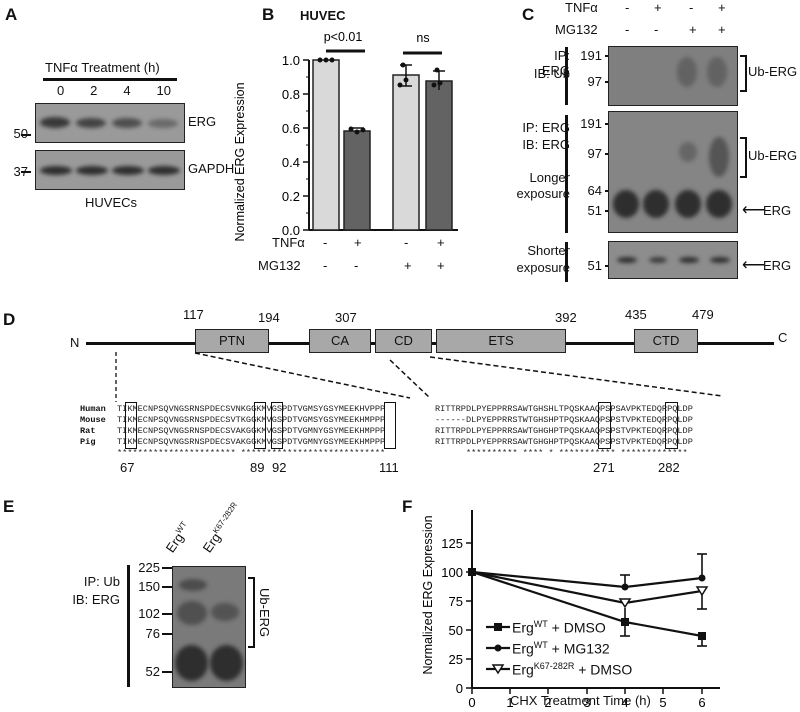 The width and height of the screenshot is (800, 712). Describe the element at coordinates (149, 567) in the screenshot. I see `mw-marker: 225` at that location.